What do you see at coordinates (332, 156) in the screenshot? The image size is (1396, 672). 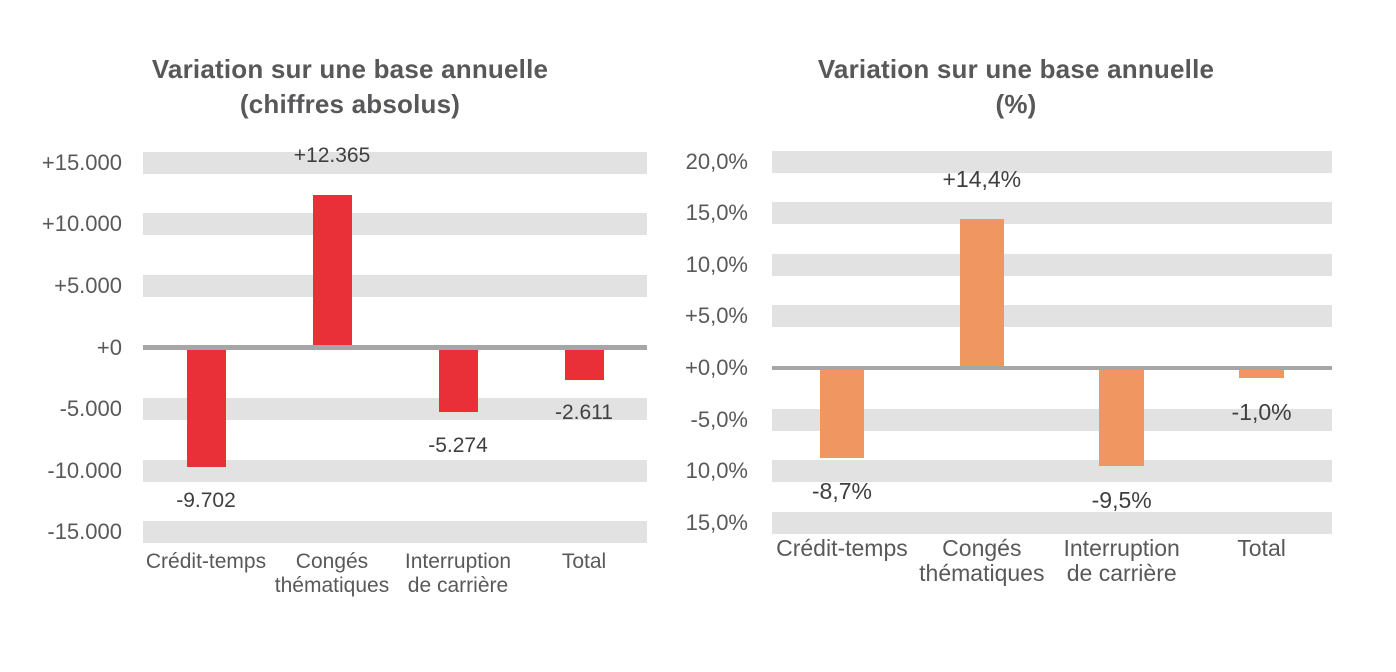 I see `bar-value-label-conges-thematiques: +12.365` at bounding box center [332, 156].